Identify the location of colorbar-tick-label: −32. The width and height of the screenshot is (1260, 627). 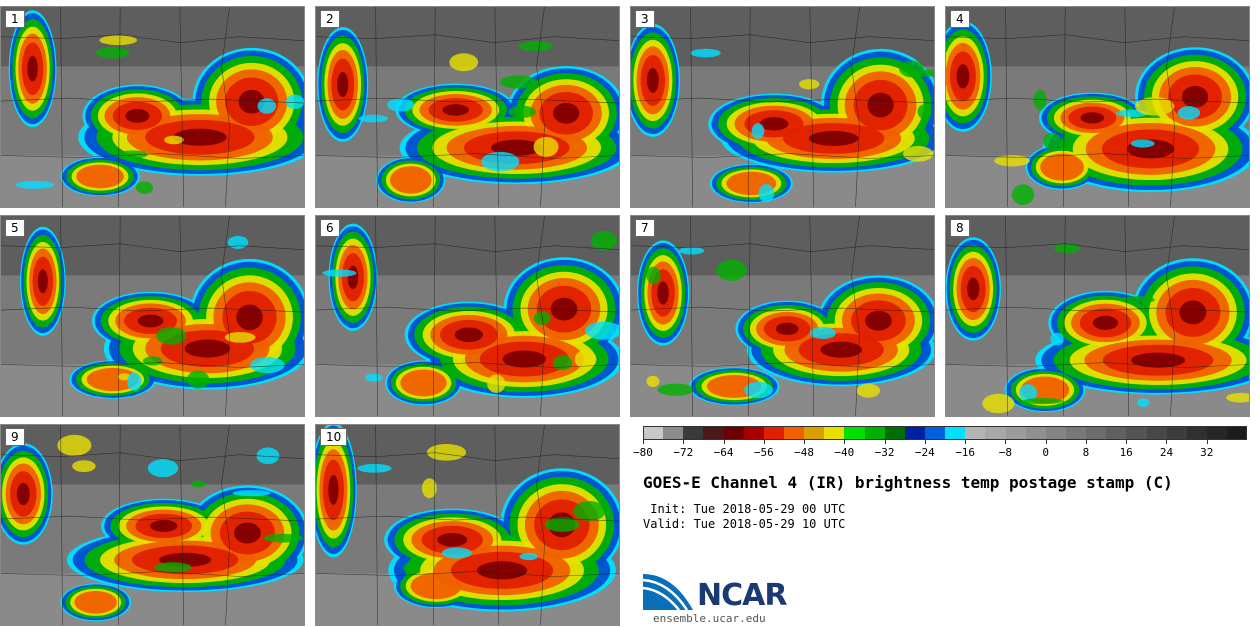
(884, 452).